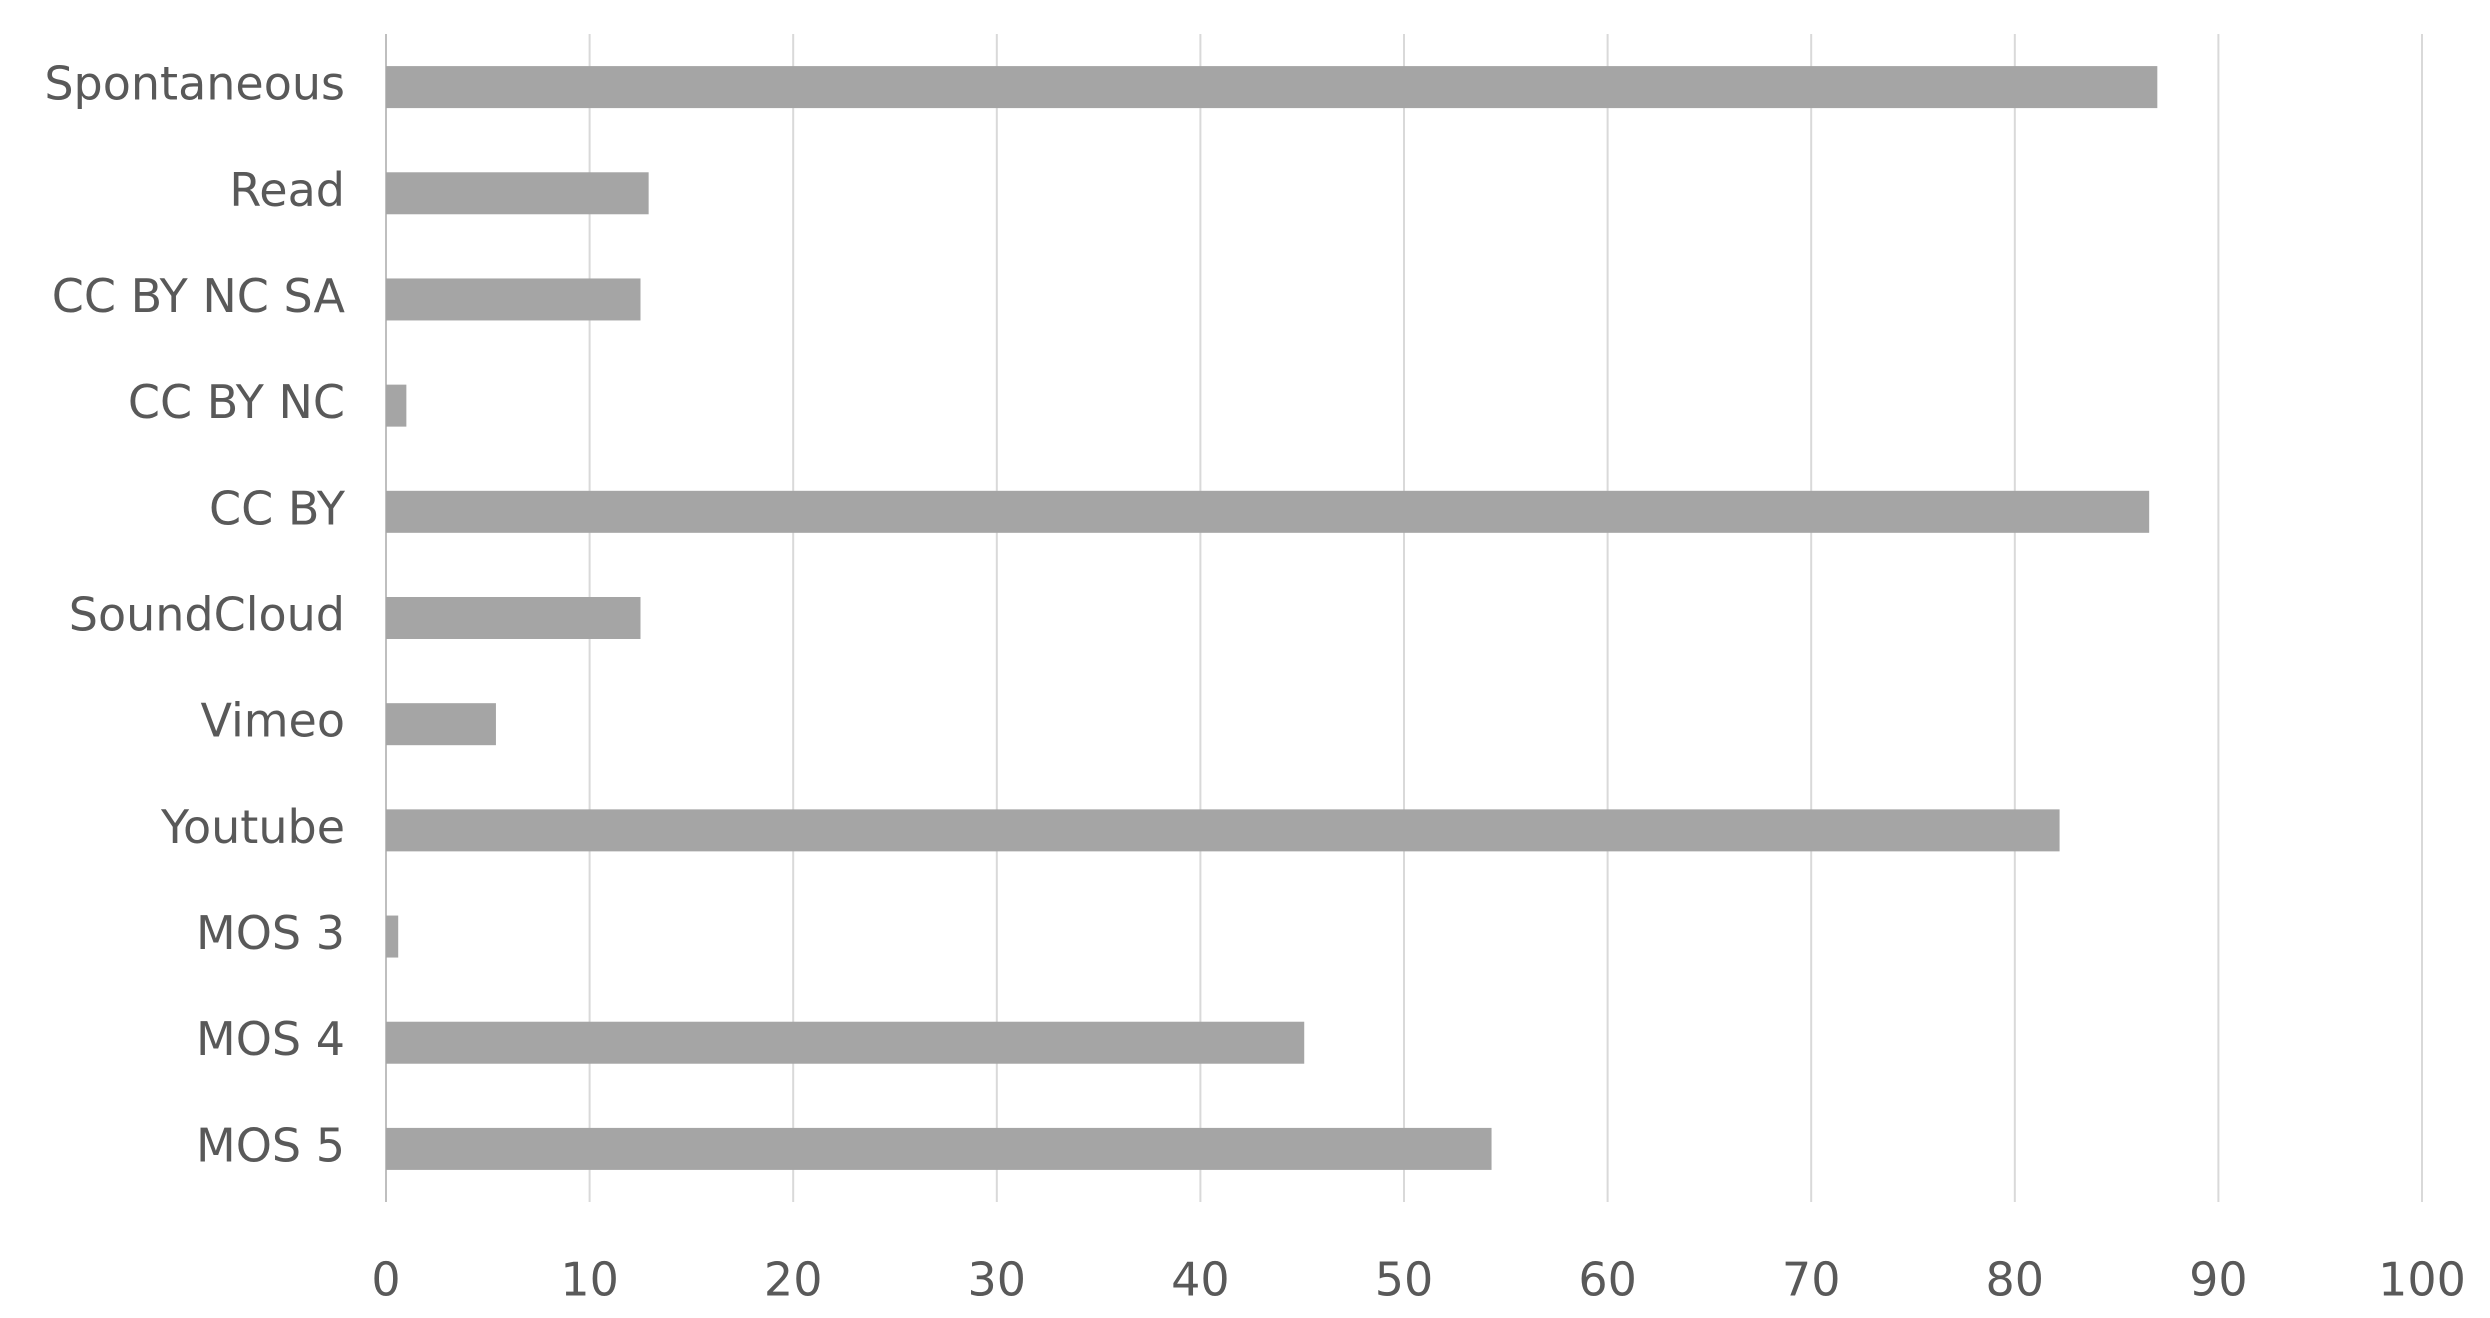  Describe the element at coordinates (236, 402) in the screenshot. I see `y-tick-label: CC BY NC` at that location.